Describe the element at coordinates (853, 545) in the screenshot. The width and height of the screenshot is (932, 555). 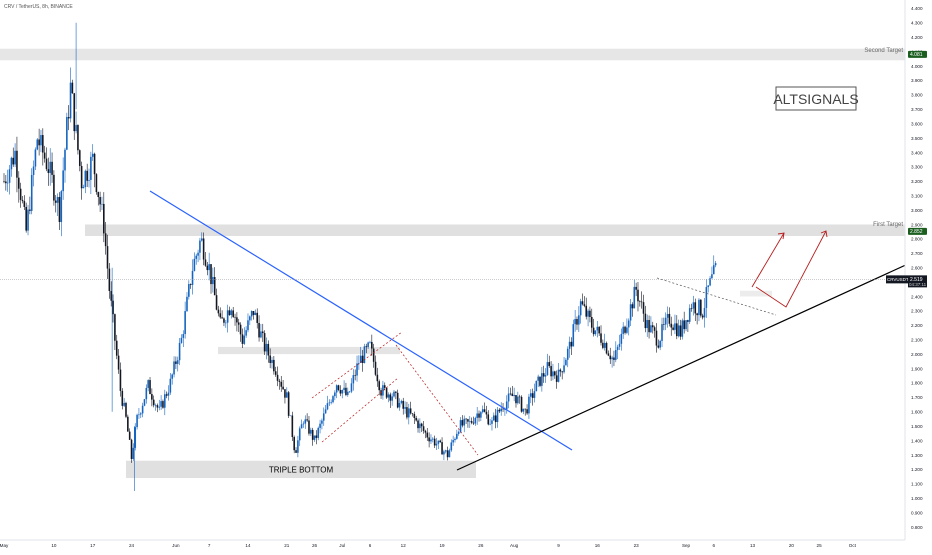
I see `time-tick-label: Oct` at that location.